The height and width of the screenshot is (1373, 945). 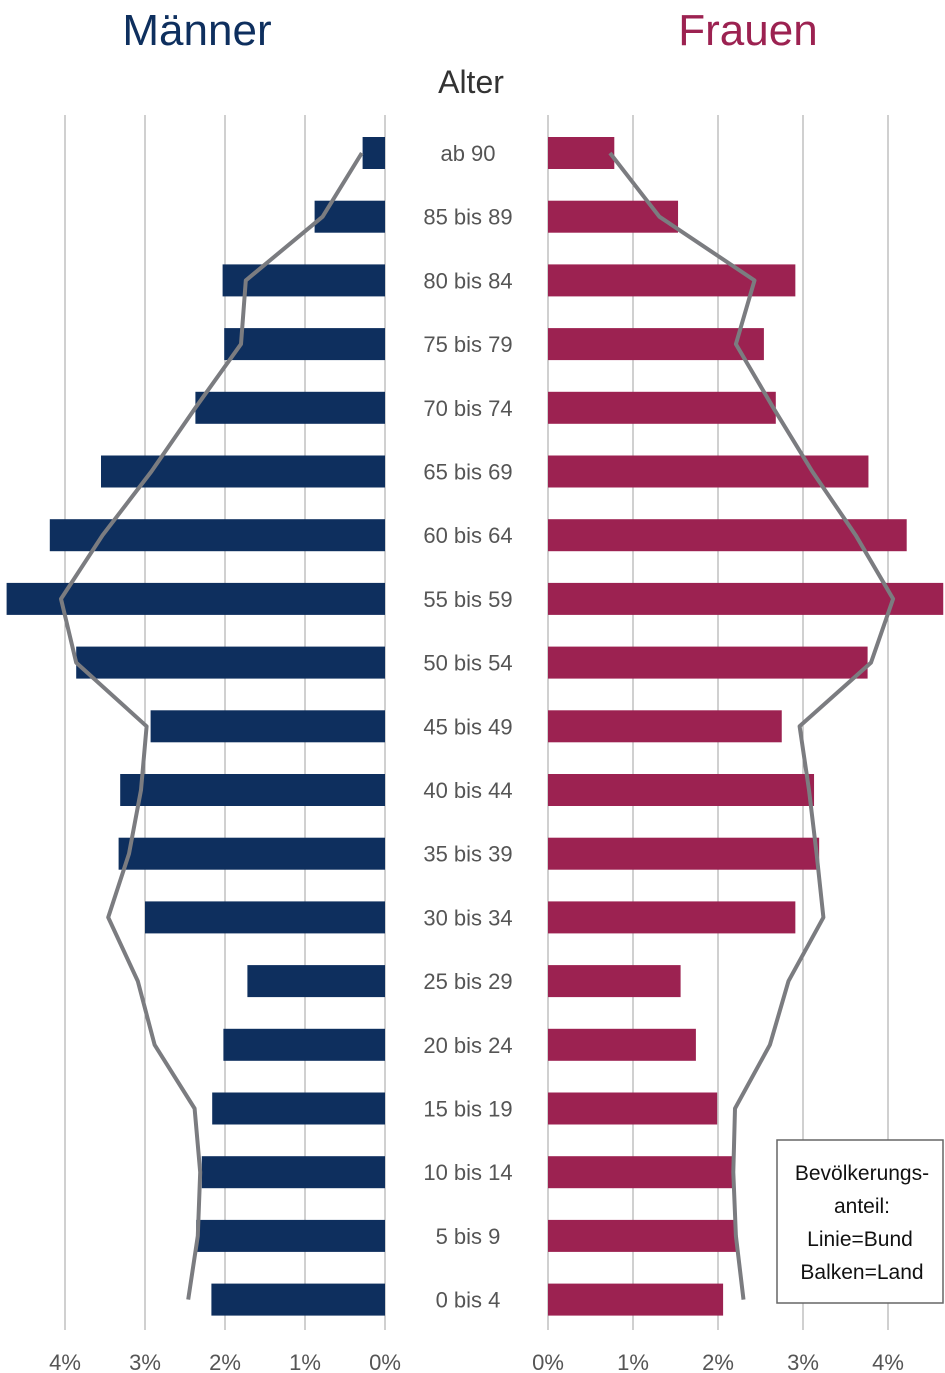 I want to click on age-group-label: 65 bis 69, so click(x=467, y=472).